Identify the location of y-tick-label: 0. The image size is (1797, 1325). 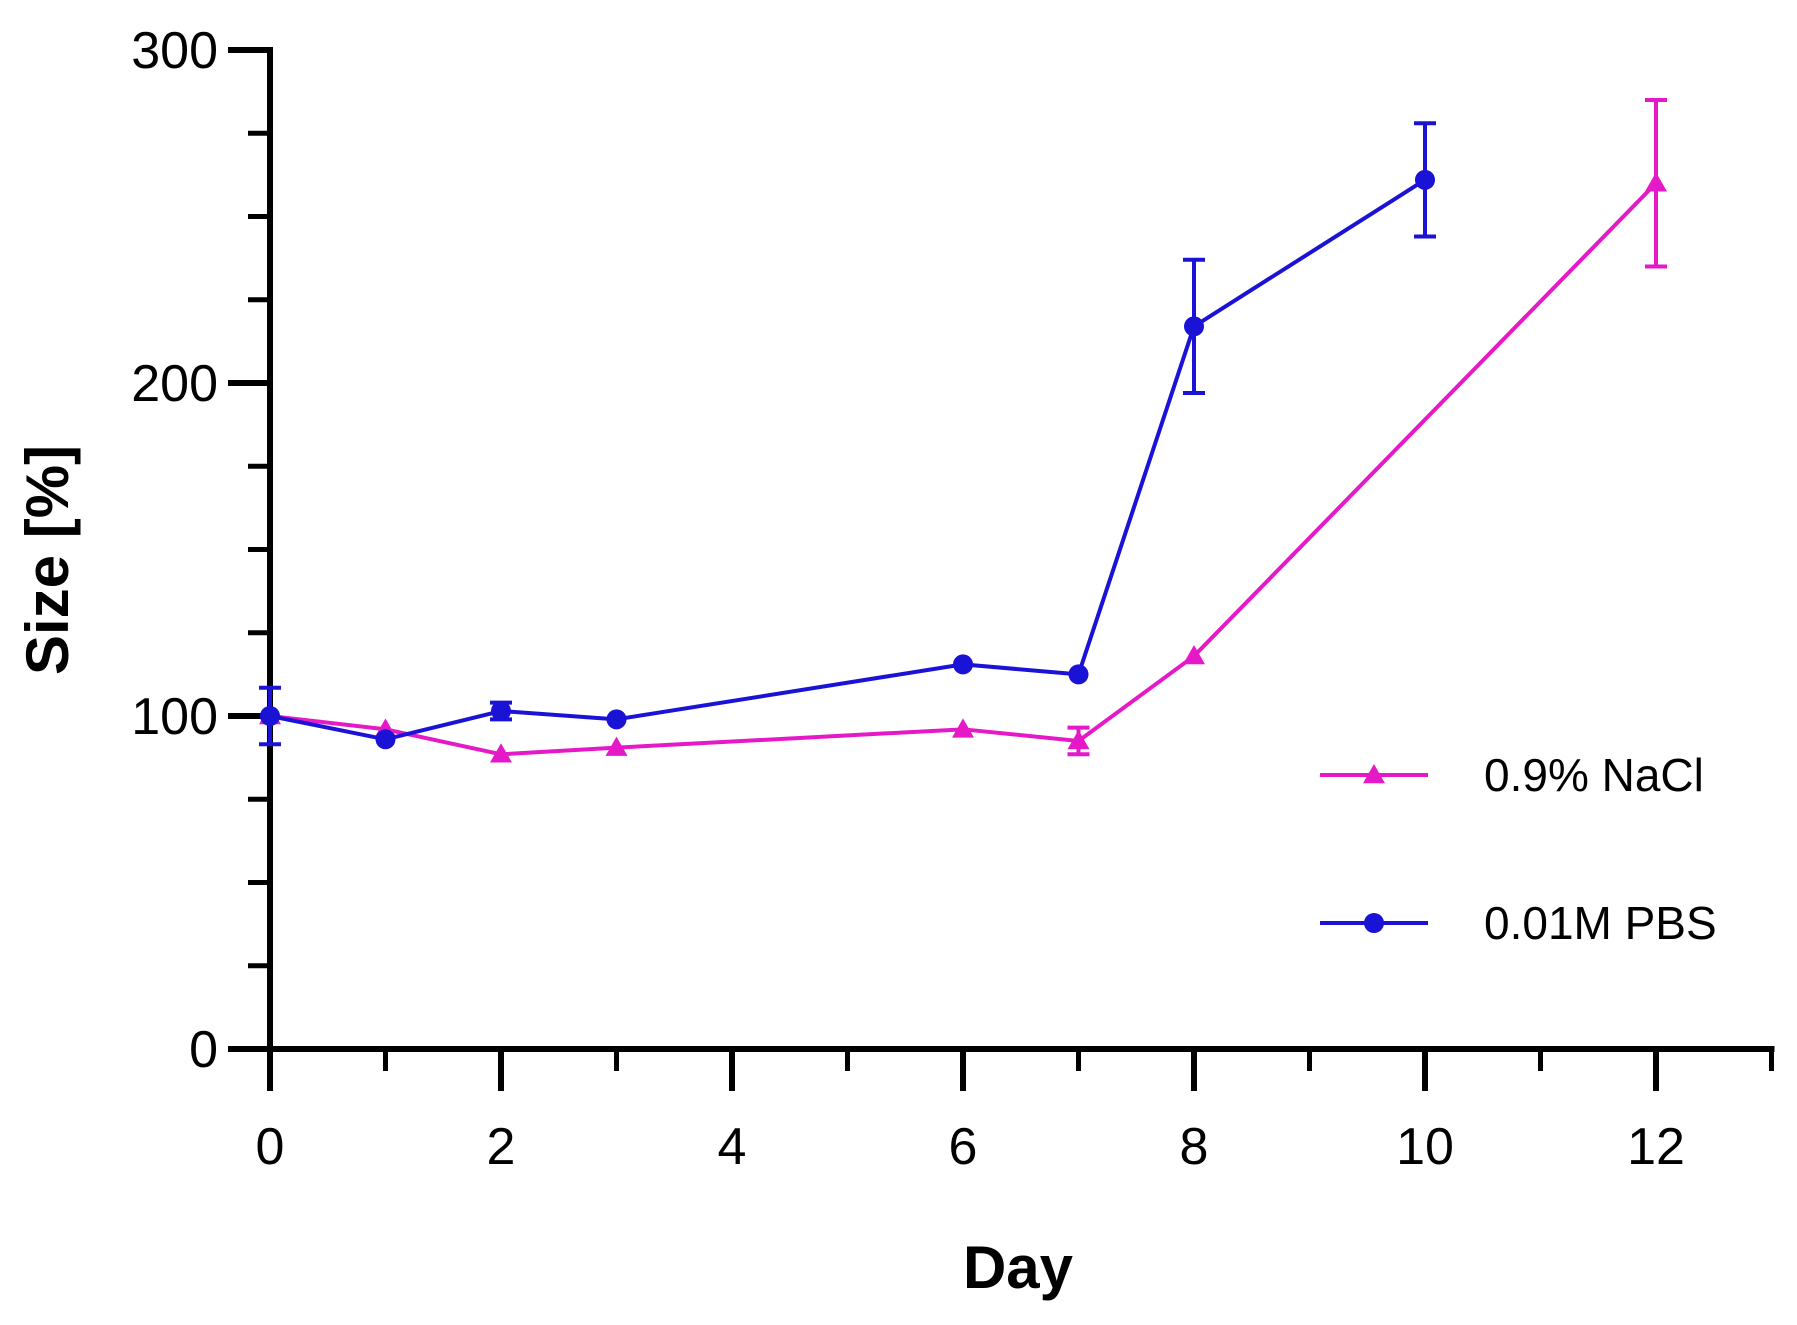
(203, 1050).